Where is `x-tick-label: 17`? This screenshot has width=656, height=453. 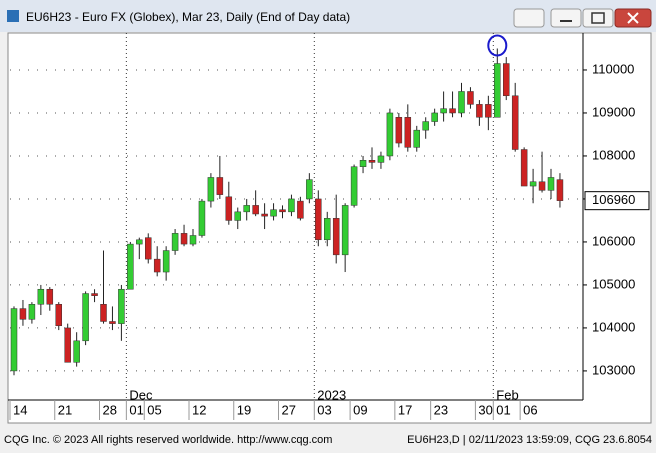
x-tick-label: 17 is located at coordinates (405, 409).